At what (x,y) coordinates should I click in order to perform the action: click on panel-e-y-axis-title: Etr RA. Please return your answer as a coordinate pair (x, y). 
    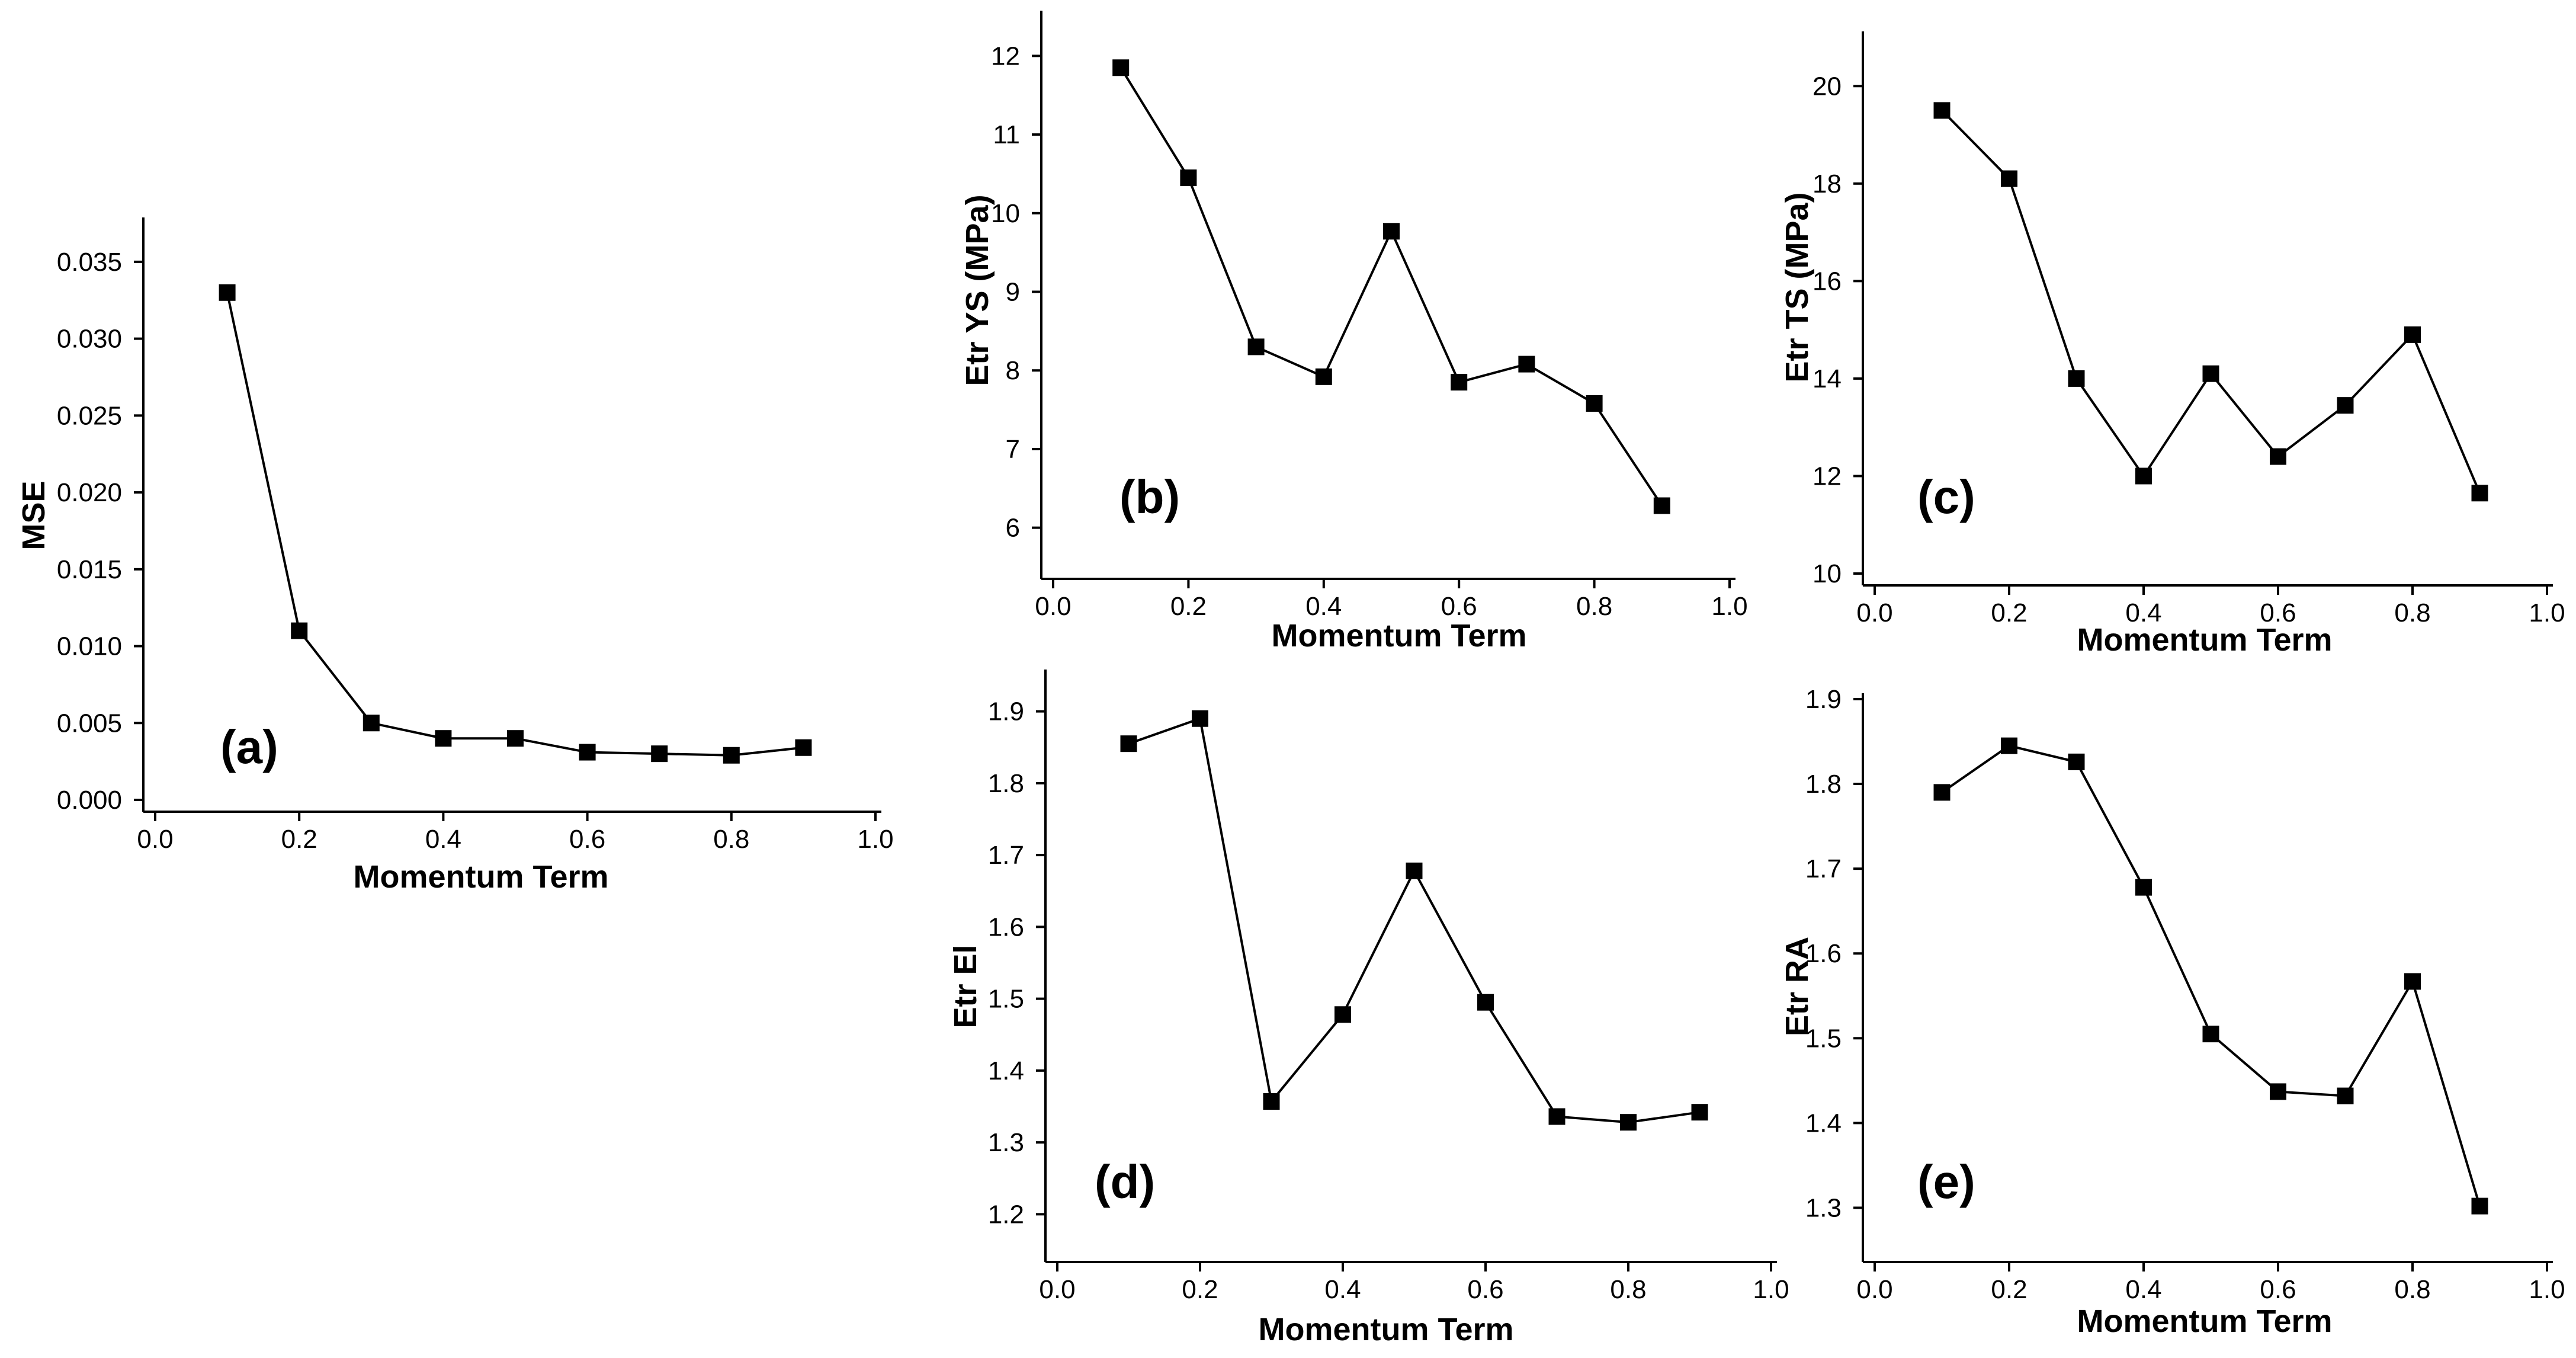
    Looking at the image, I should click on (1797, 986).